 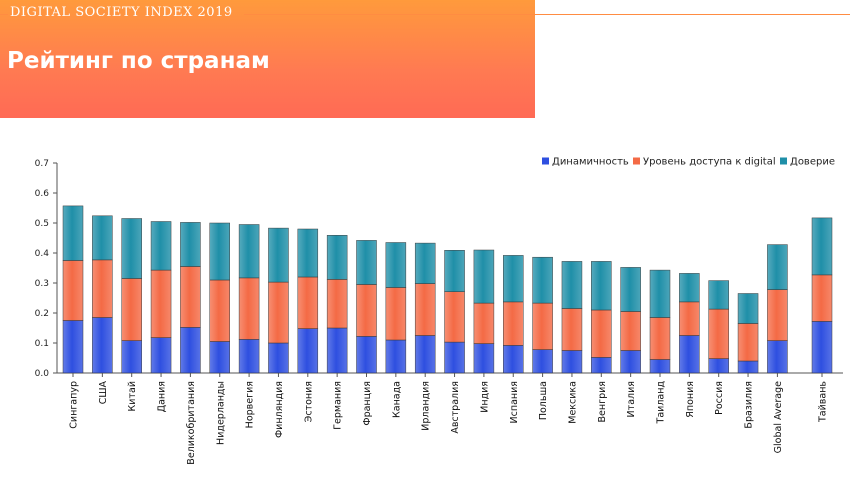 What do you see at coordinates (42, 194) in the screenshot?
I see `y-tick-label: 0.6` at bounding box center [42, 194].